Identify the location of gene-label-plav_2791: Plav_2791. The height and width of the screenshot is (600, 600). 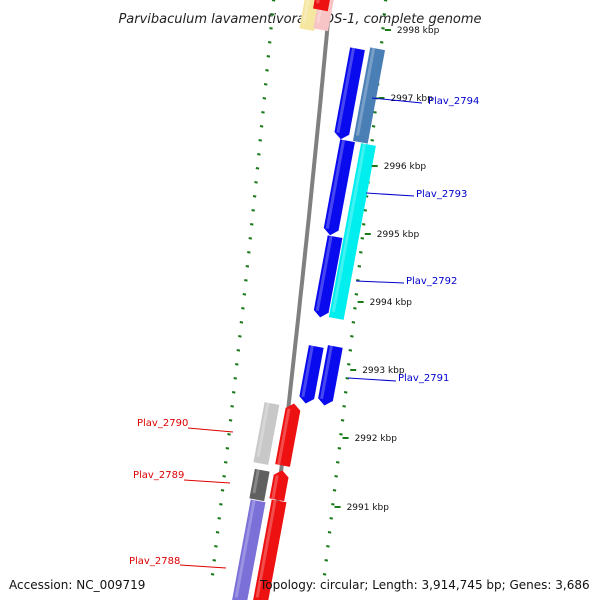
(423, 378).